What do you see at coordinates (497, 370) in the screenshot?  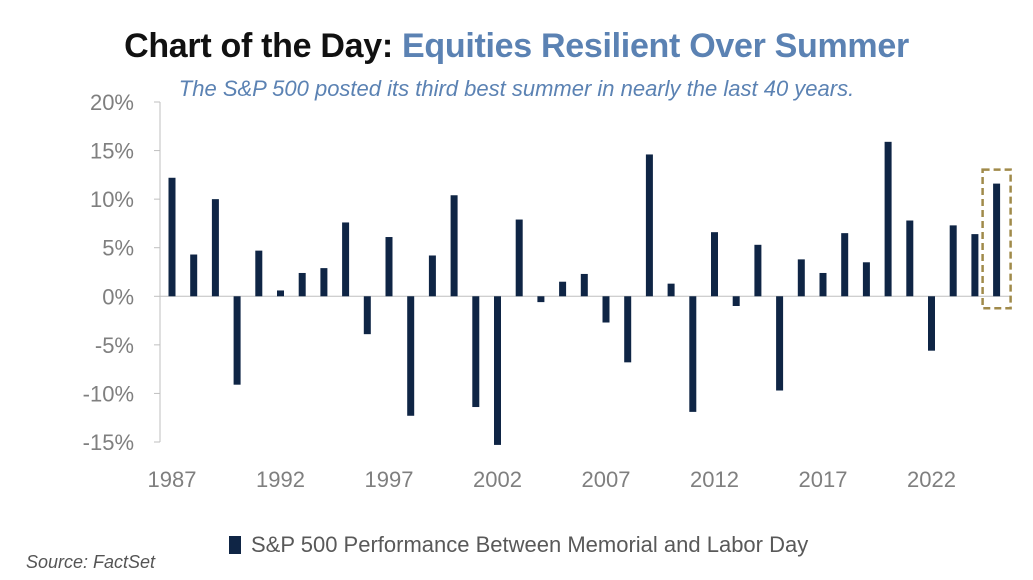 I see `bar-2002` at bounding box center [497, 370].